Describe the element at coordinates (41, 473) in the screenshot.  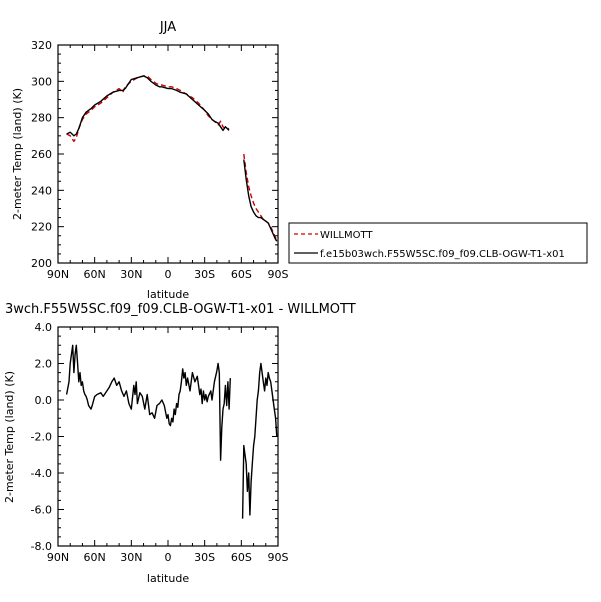
I see `bottom-y-tick-label: -4.0` at that location.